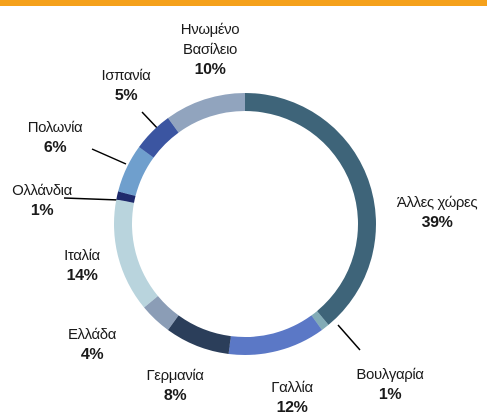 The height and width of the screenshot is (418, 487). What do you see at coordinates (390, 385) in the screenshot?
I see `slice-label: Βουλγαρία 1%` at bounding box center [390, 385].